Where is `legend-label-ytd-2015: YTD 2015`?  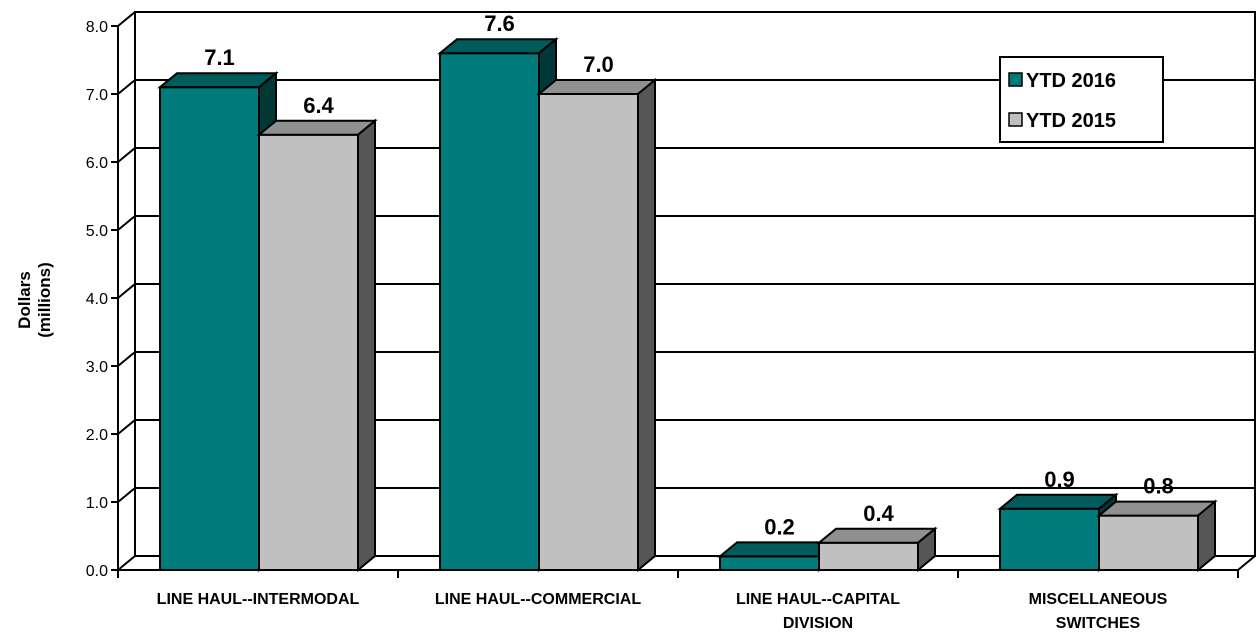
legend-label-ytd-2015: YTD 2015 is located at coordinates (1071, 121).